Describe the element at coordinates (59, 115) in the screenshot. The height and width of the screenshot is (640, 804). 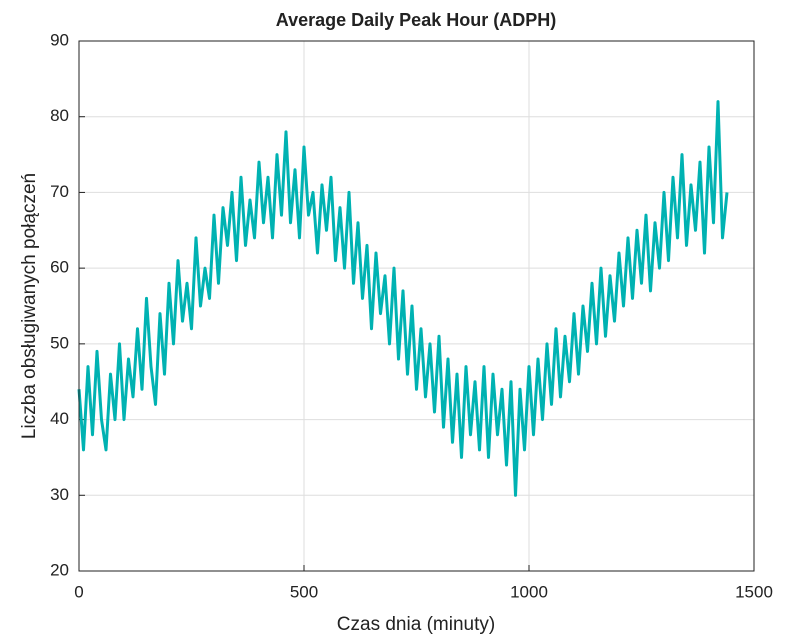
I see `y-tick-label: 80` at that location.